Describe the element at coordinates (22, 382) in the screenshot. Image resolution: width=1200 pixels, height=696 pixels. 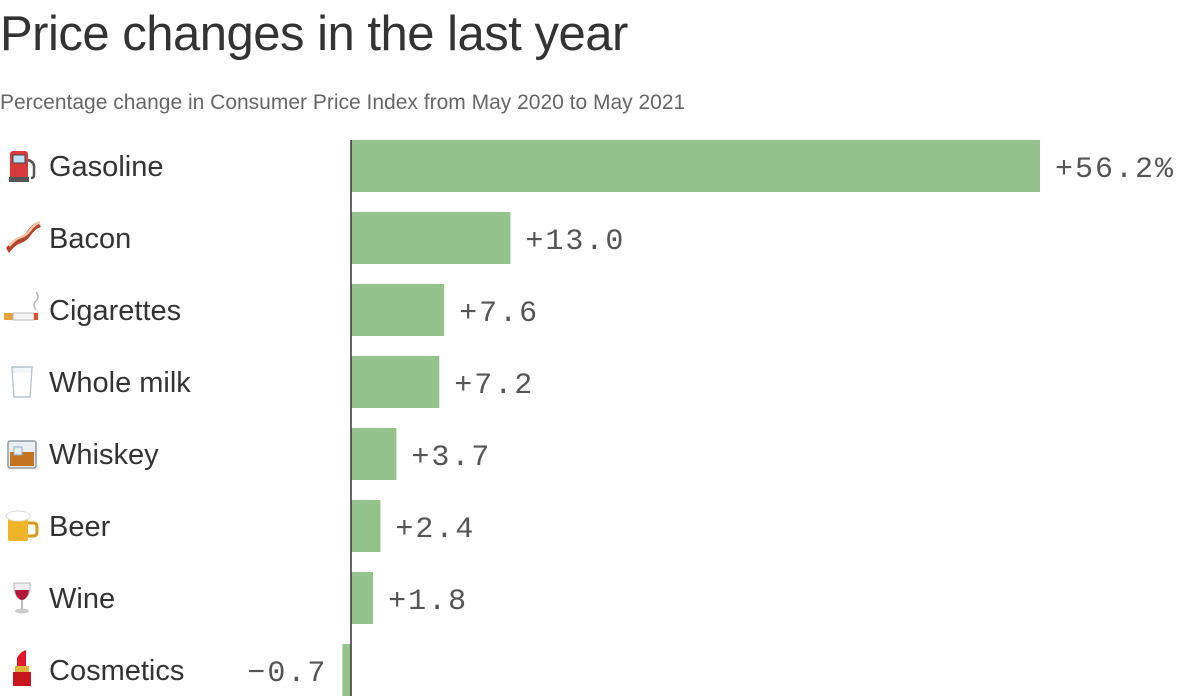
I see `milk-glass-icon` at that location.